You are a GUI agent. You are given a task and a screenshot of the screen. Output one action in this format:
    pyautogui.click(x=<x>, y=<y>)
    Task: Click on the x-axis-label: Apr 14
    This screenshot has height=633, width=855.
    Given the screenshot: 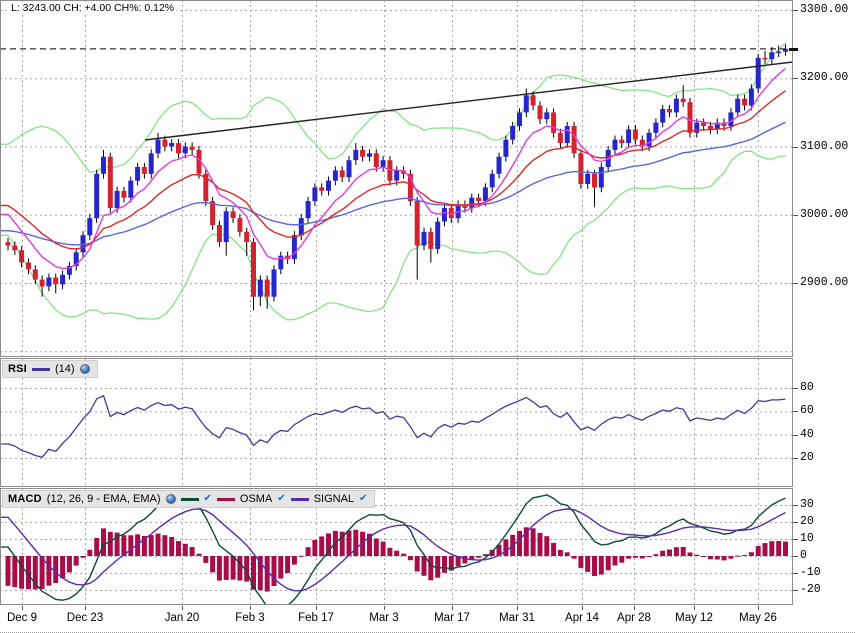 What is the action you would take?
    pyautogui.click(x=582, y=618)
    